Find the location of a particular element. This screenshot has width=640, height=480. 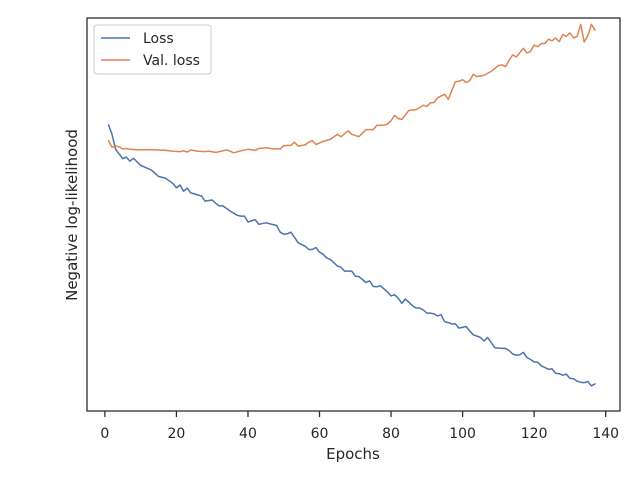

x-tick-label-60: 60 is located at coordinates (320, 434).